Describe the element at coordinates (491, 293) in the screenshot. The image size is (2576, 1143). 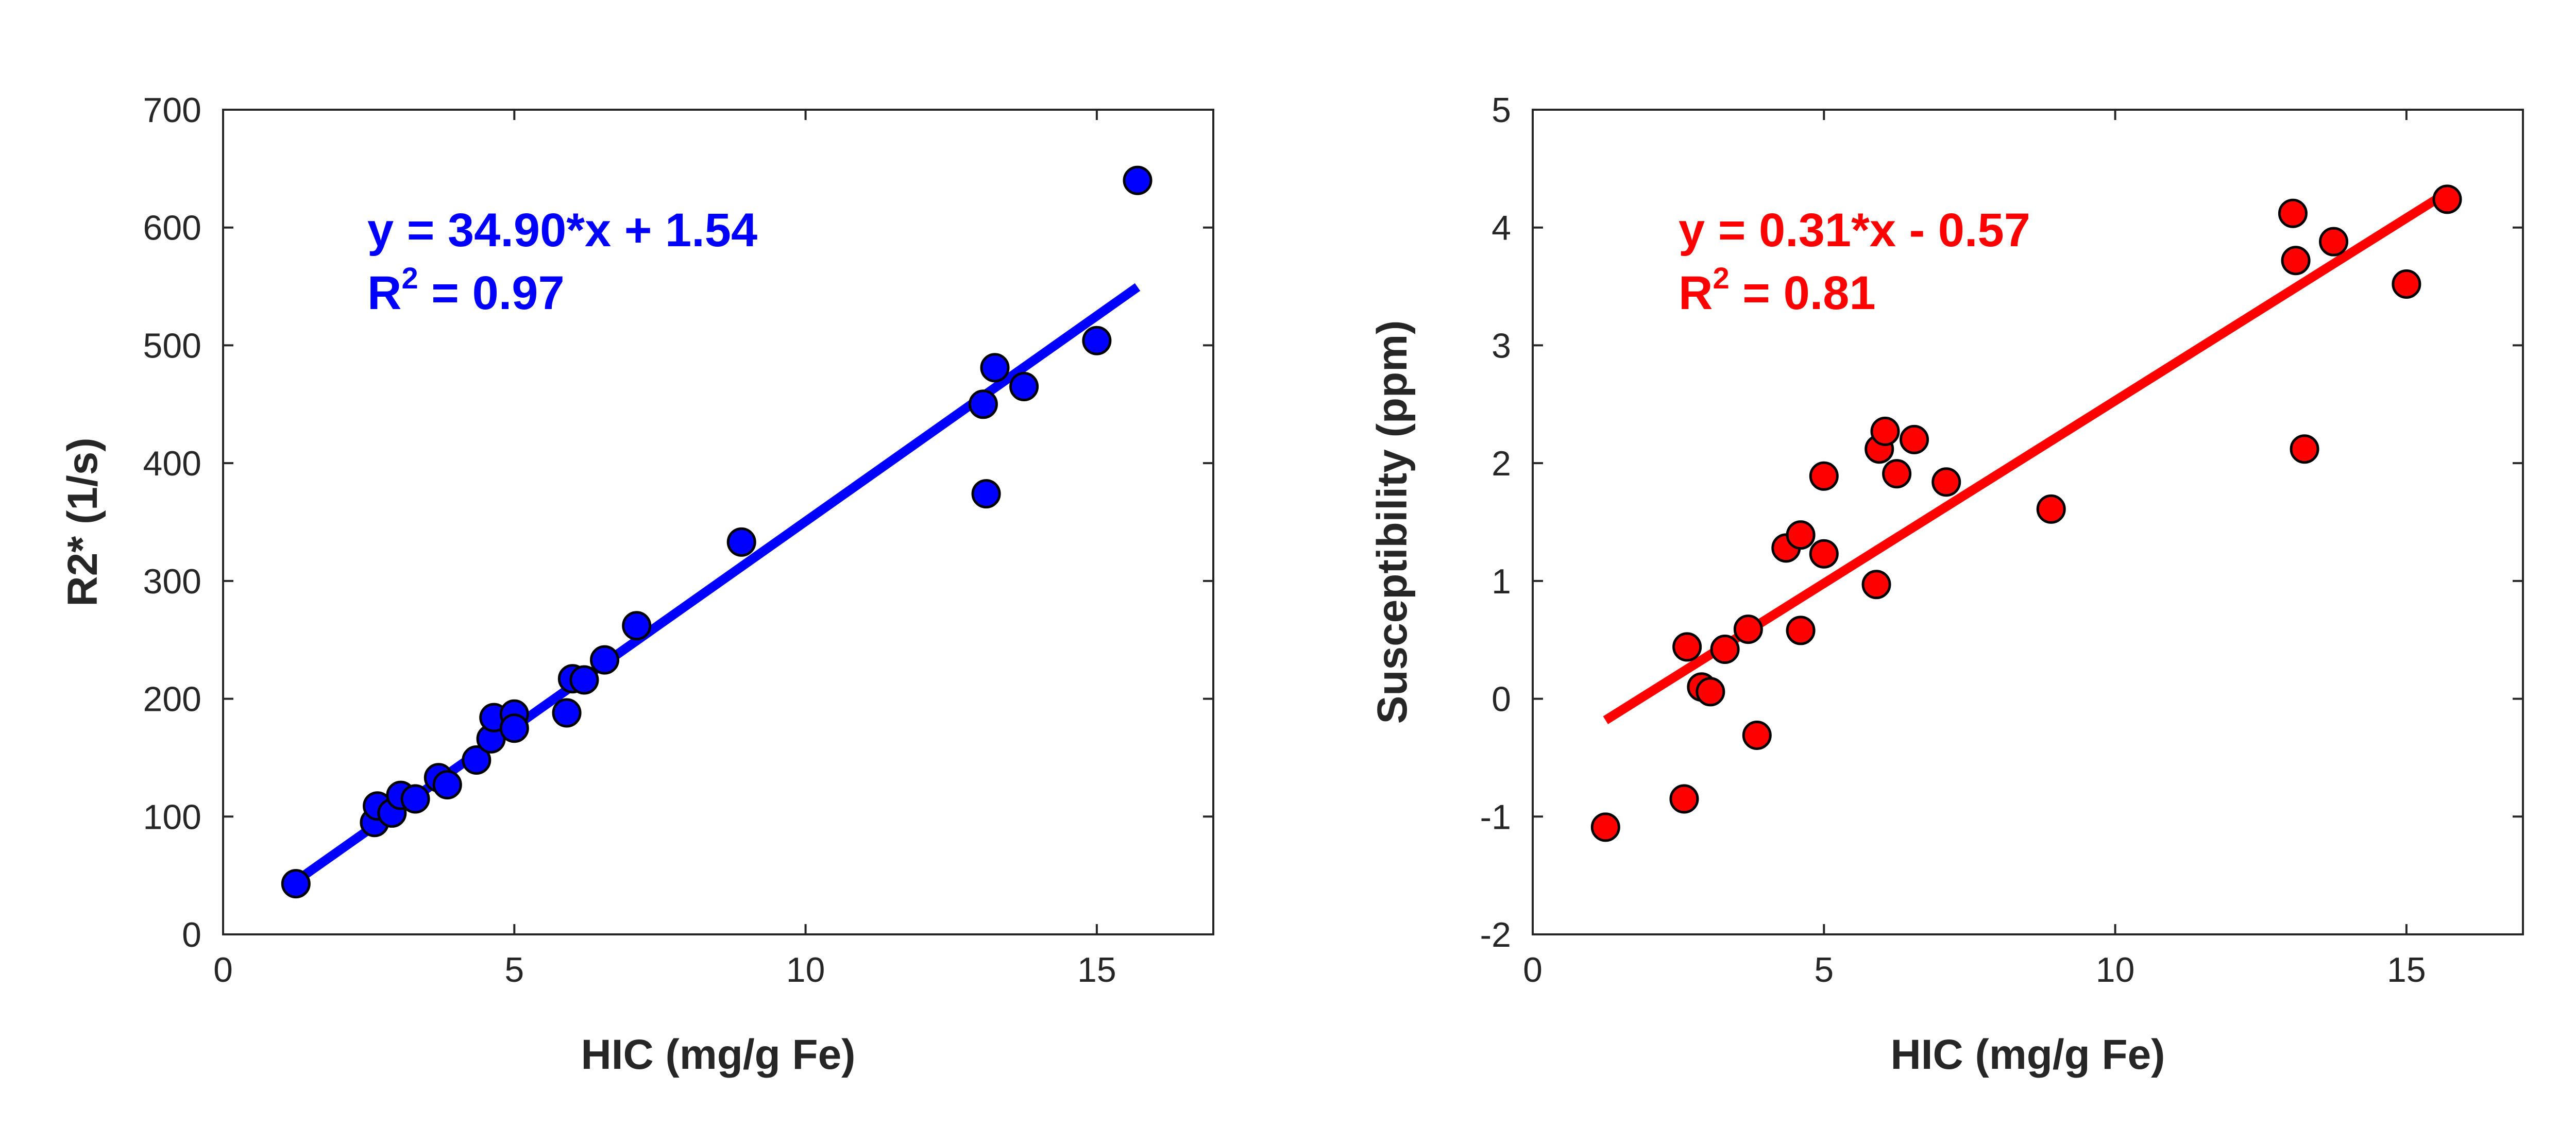
I see `r2-value: = 0.97` at that location.